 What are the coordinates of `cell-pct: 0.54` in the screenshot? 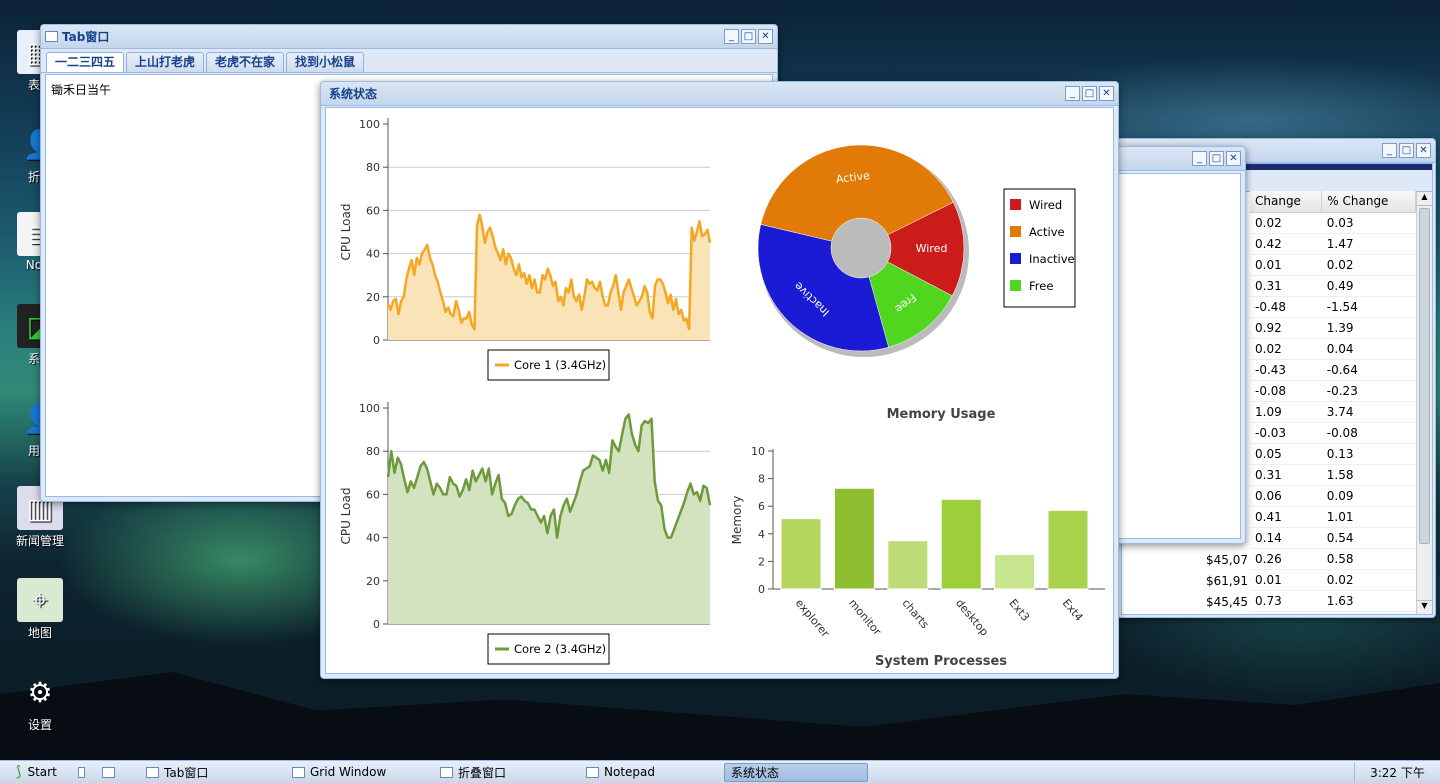 It's located at (1368, 538).